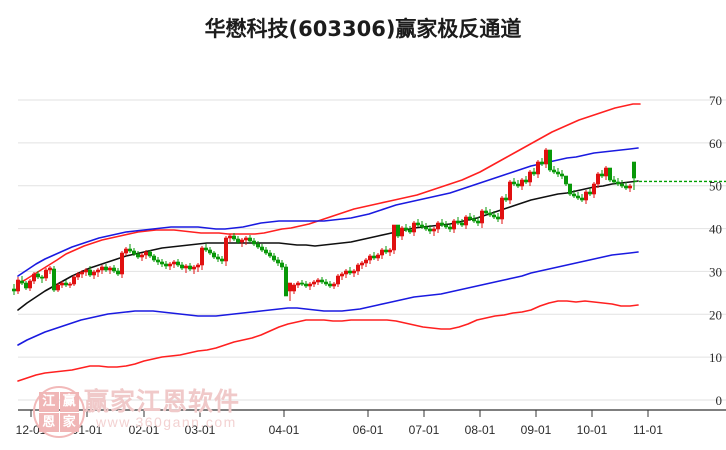  Describe the element at coordinates (200, 430) in the screenshot. I see `x-tick-03-01: 03-01` at that location.